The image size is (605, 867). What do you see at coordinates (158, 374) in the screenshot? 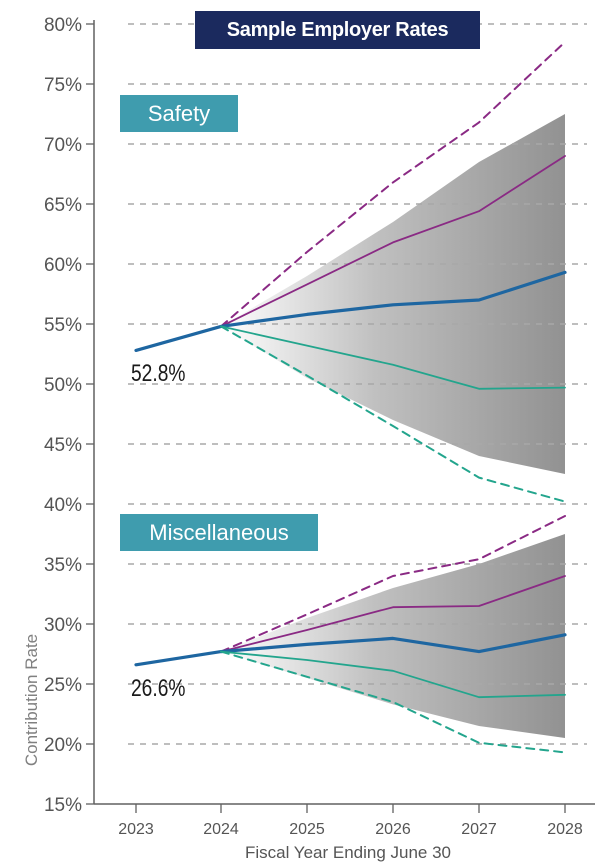
I see `start-value-label-safety: 52.8%` at bounding box center [158, 374].